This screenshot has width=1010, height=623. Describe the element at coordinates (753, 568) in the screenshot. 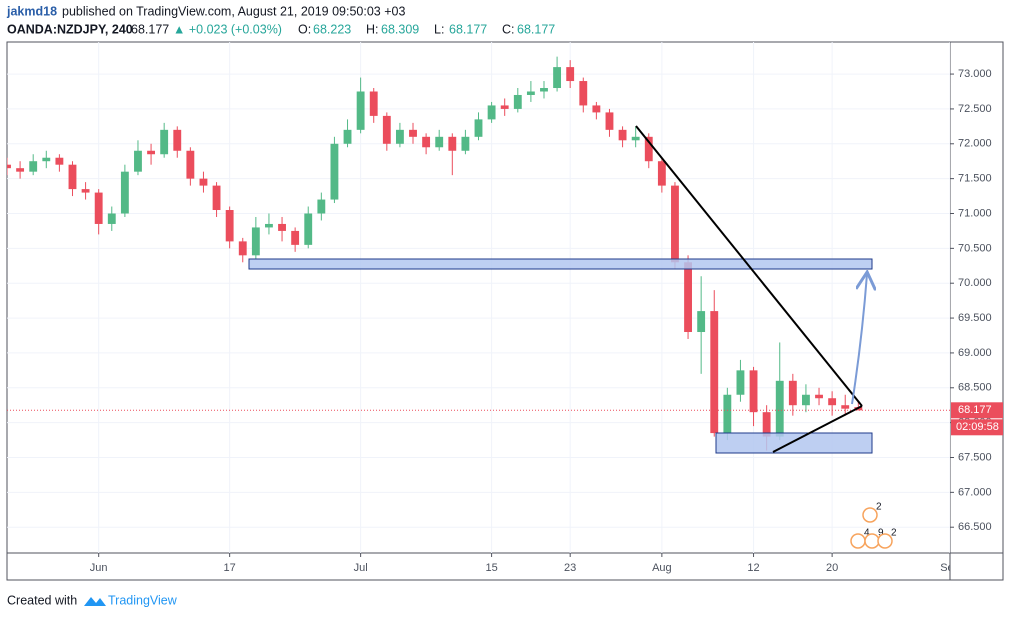

I see `x-tick-label: 12` at that location.